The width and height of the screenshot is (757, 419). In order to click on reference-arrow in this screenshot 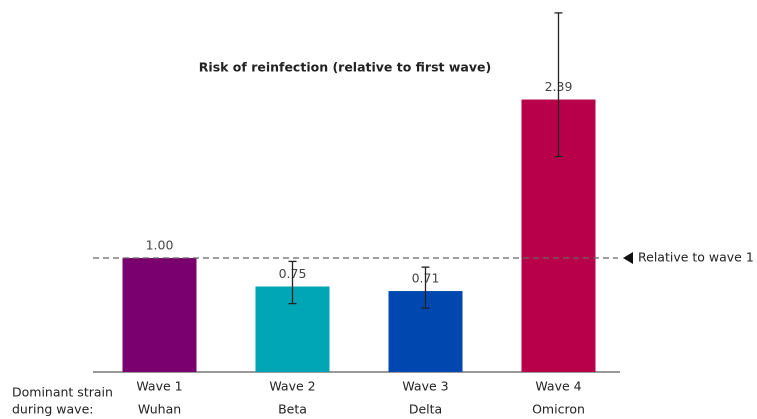, I will do `click(628, 258)`.